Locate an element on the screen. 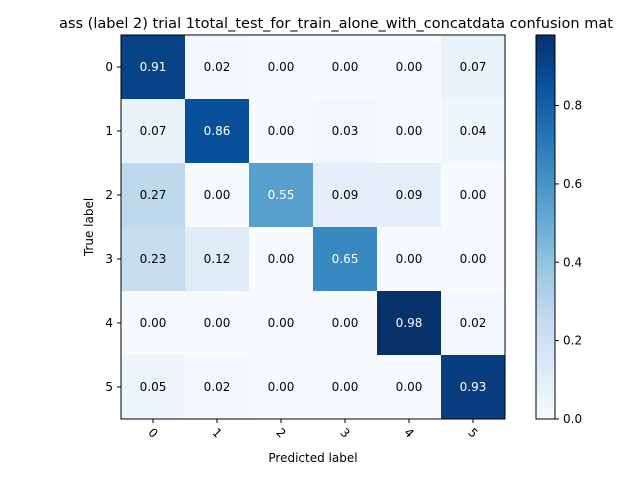  x-axis-ticks: 0 1 2 3 4 5 is located at coordinates (313, 430).